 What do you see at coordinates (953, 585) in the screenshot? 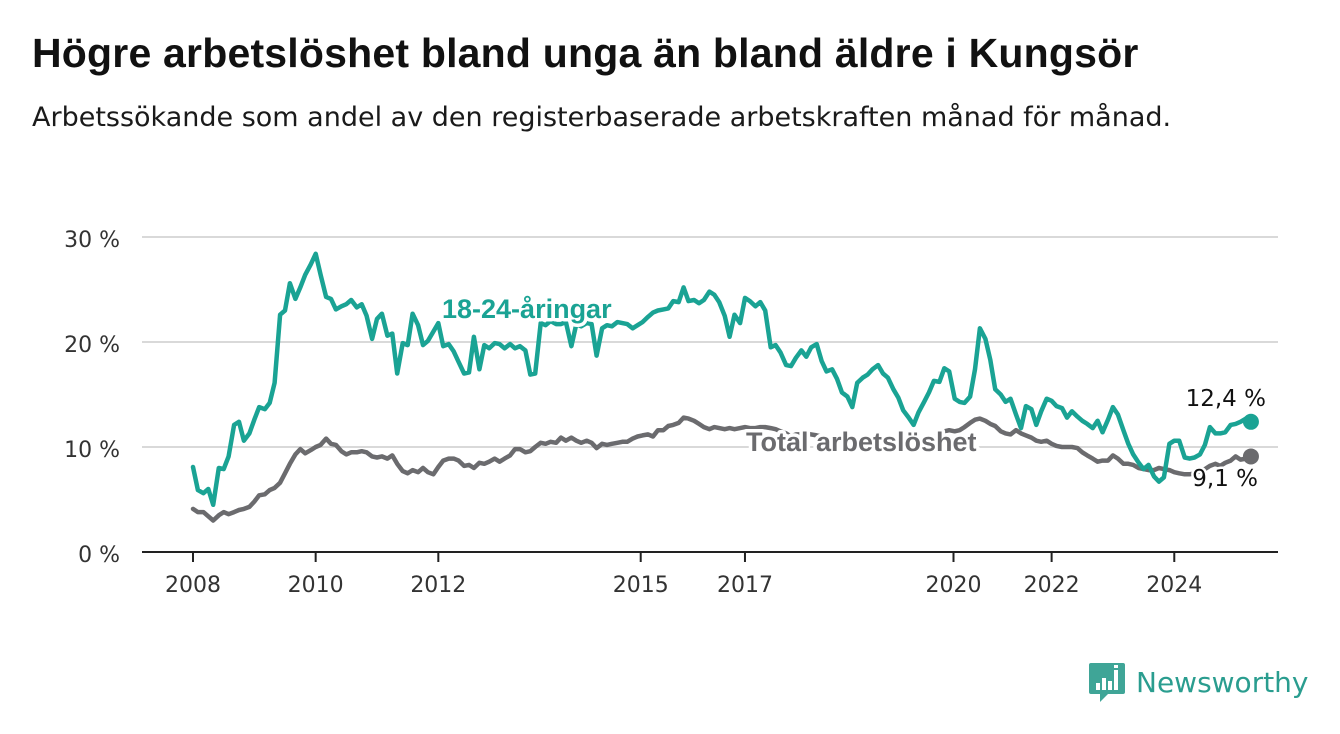
I see `x-tick-label: 2020` at bounding box center [953, 585].